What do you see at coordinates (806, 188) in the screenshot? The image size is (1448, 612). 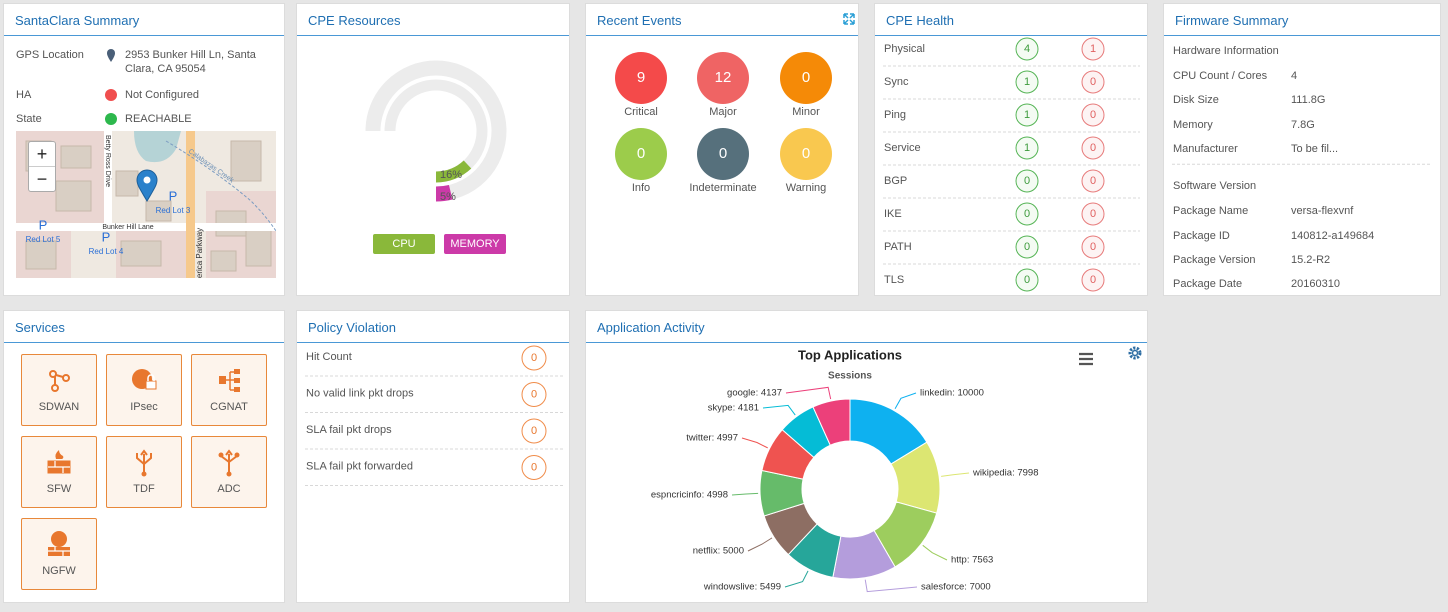 I see `event-label: Warning` at bounding box center [806, 188].